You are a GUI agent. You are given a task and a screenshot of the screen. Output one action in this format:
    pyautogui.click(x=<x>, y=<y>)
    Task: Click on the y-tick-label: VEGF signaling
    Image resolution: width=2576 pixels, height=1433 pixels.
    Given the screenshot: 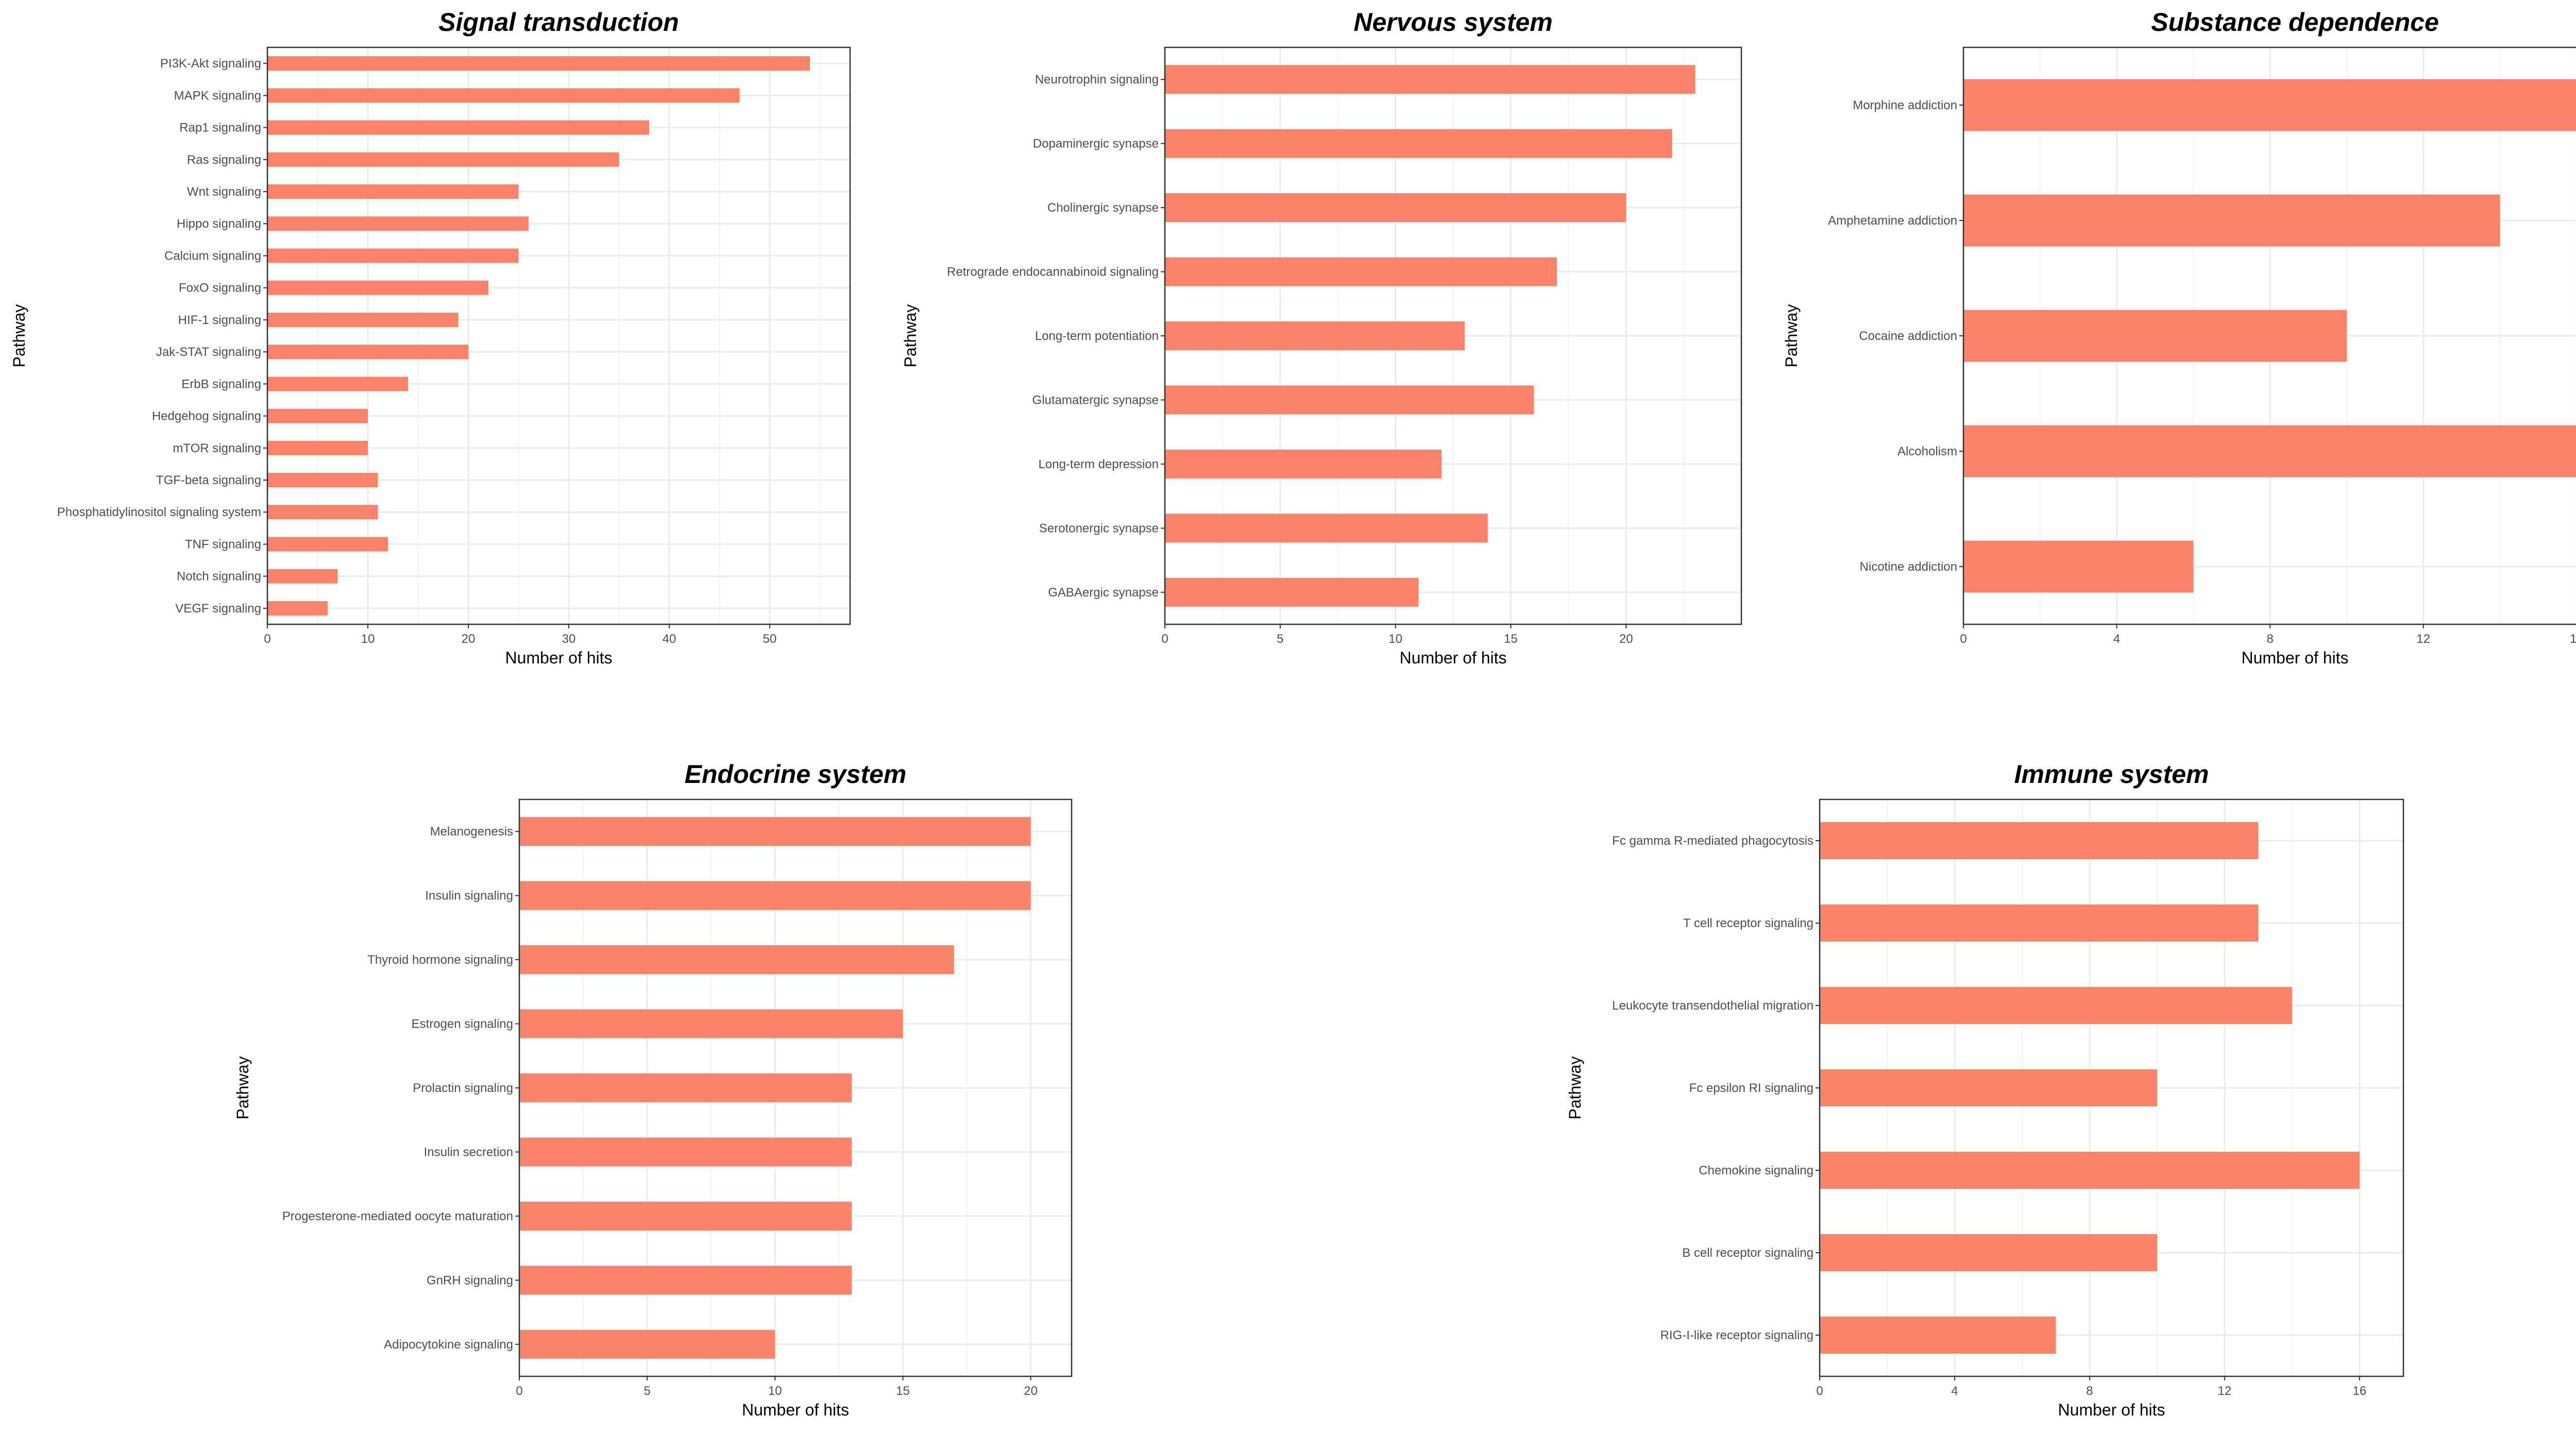 What is the action you would take?
    pyautogui.click(x=218, y=609)
    